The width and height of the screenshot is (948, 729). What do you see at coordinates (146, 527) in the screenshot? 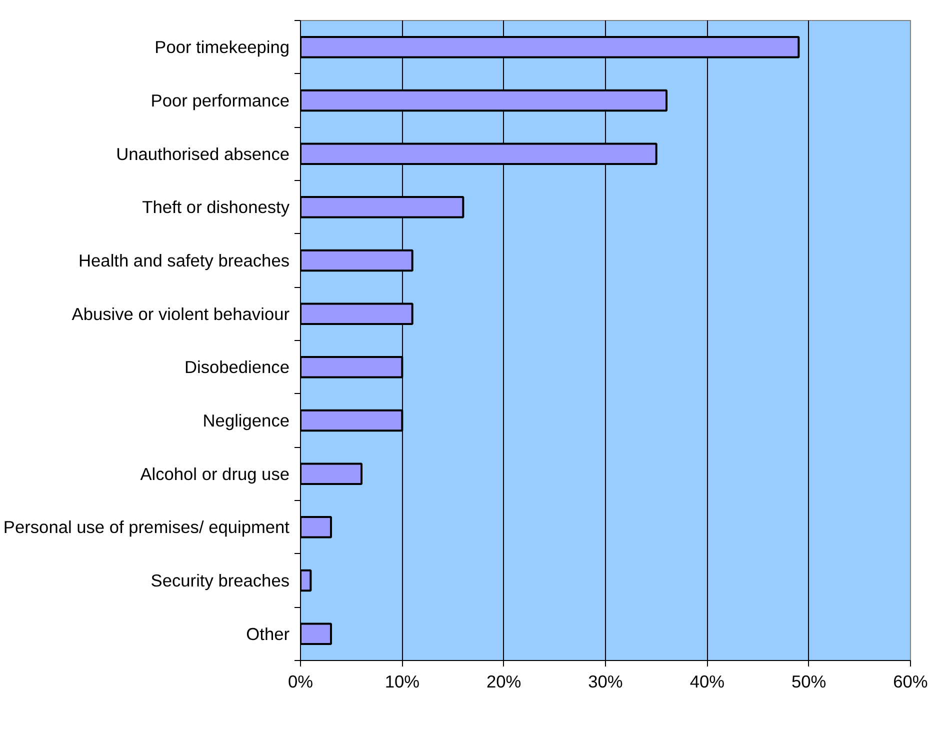
I see `y-tick-label: Personal use of premises/ equipment` at bounding box center [146, 527].